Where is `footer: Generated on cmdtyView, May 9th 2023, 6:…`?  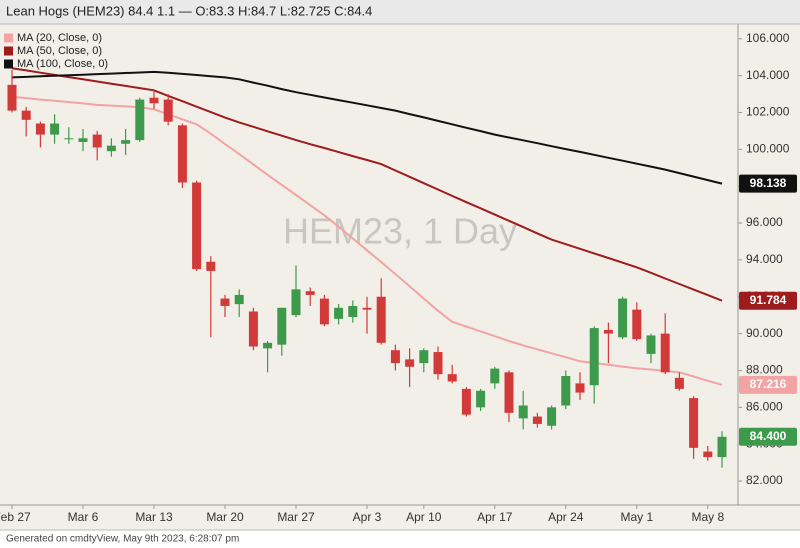 footer: Generated on cmdtyView, May 9th 2023, 6:… is located at coordinates (122, 539).